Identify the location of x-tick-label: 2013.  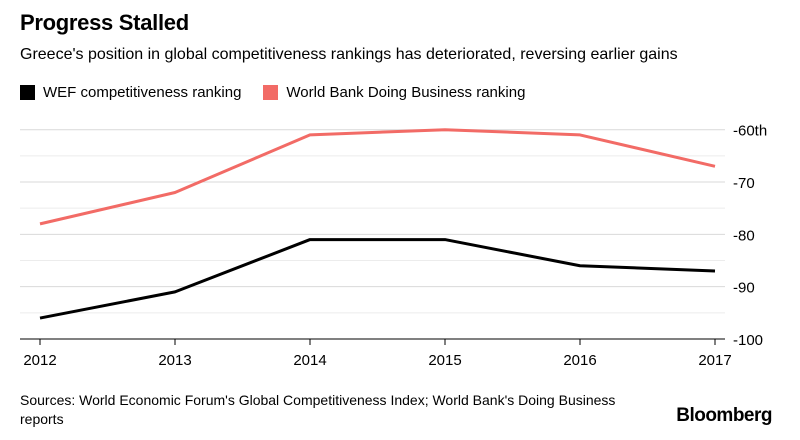
(174, 360).